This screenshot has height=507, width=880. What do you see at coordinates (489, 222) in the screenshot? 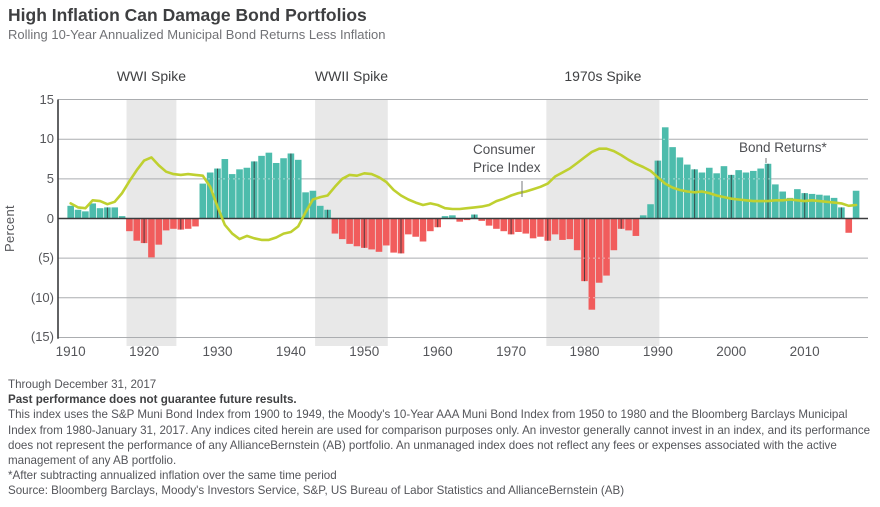
I see `bar-1967` at bounding box center [489, 222].